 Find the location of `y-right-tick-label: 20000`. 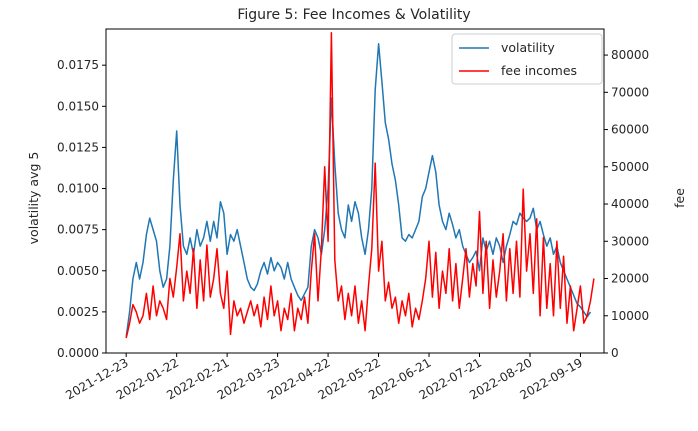

y-right-tick-label: 20000 is located at coordinates (630, 279).